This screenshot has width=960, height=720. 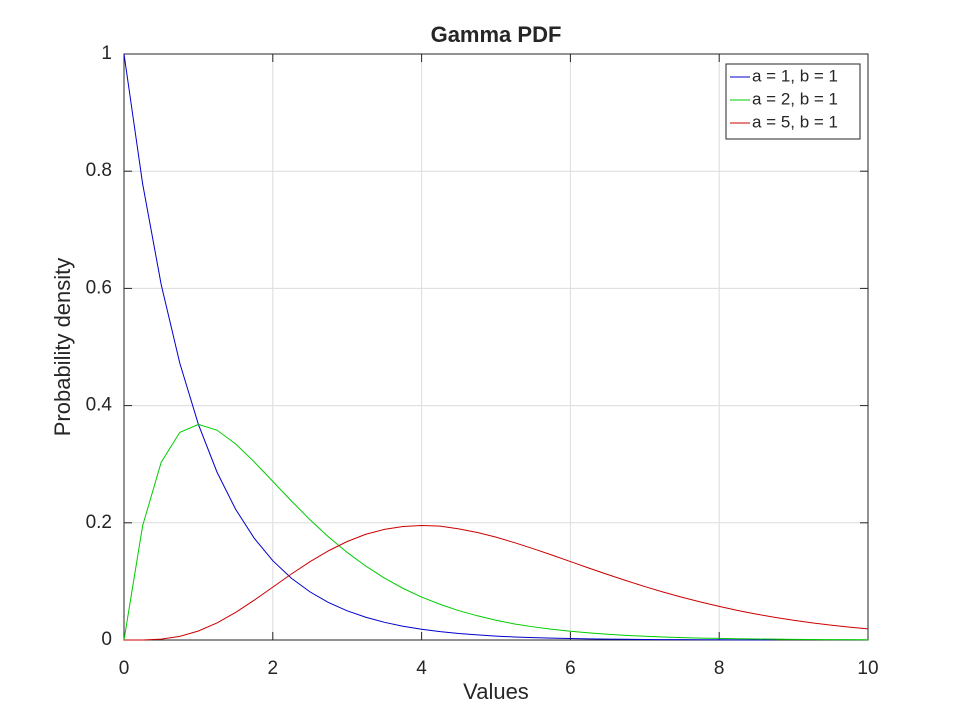 I want to click on x-tick-label: 0, so click(x=124, y=668).